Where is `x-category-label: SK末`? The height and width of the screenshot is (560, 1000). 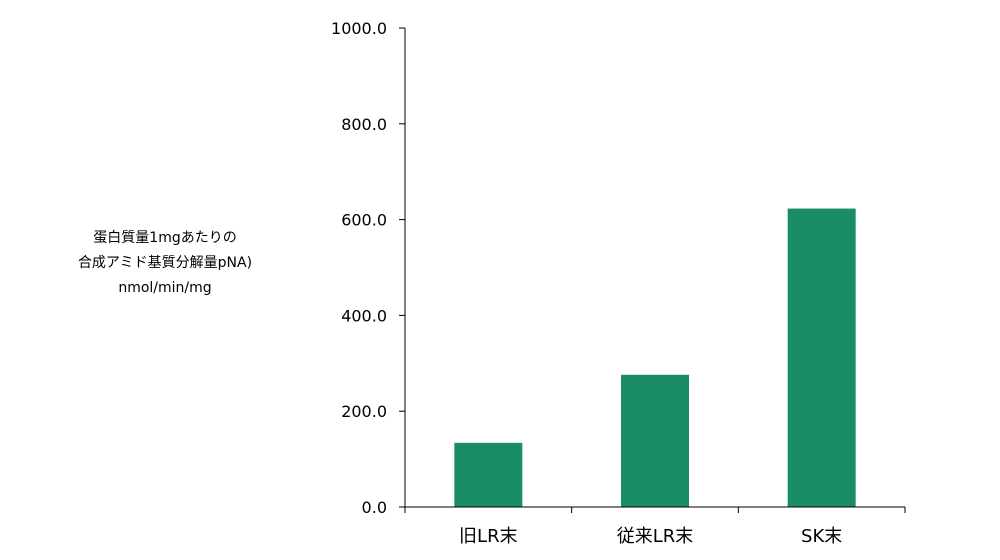 x-category-label: SK末 is located at coordinates (821, 536).